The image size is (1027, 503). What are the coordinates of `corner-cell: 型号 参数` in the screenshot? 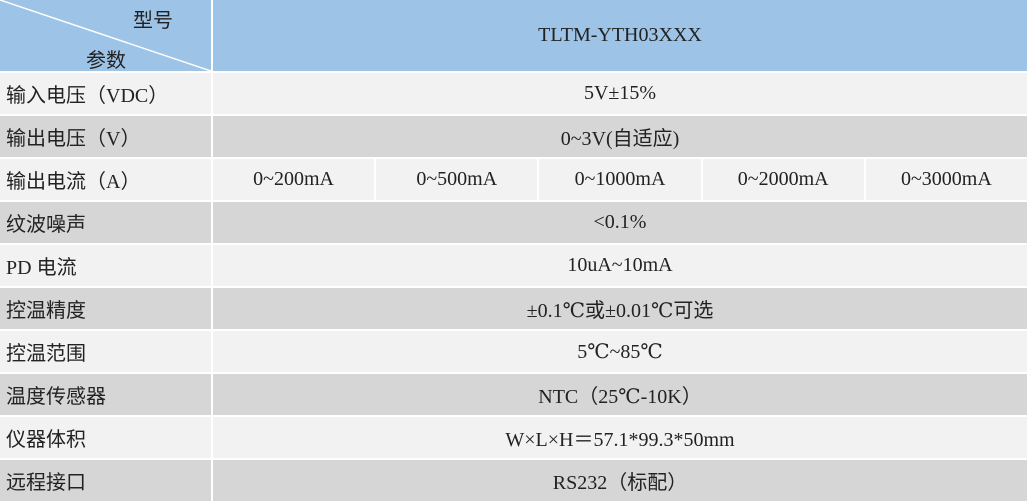 It's located at (105, 36).